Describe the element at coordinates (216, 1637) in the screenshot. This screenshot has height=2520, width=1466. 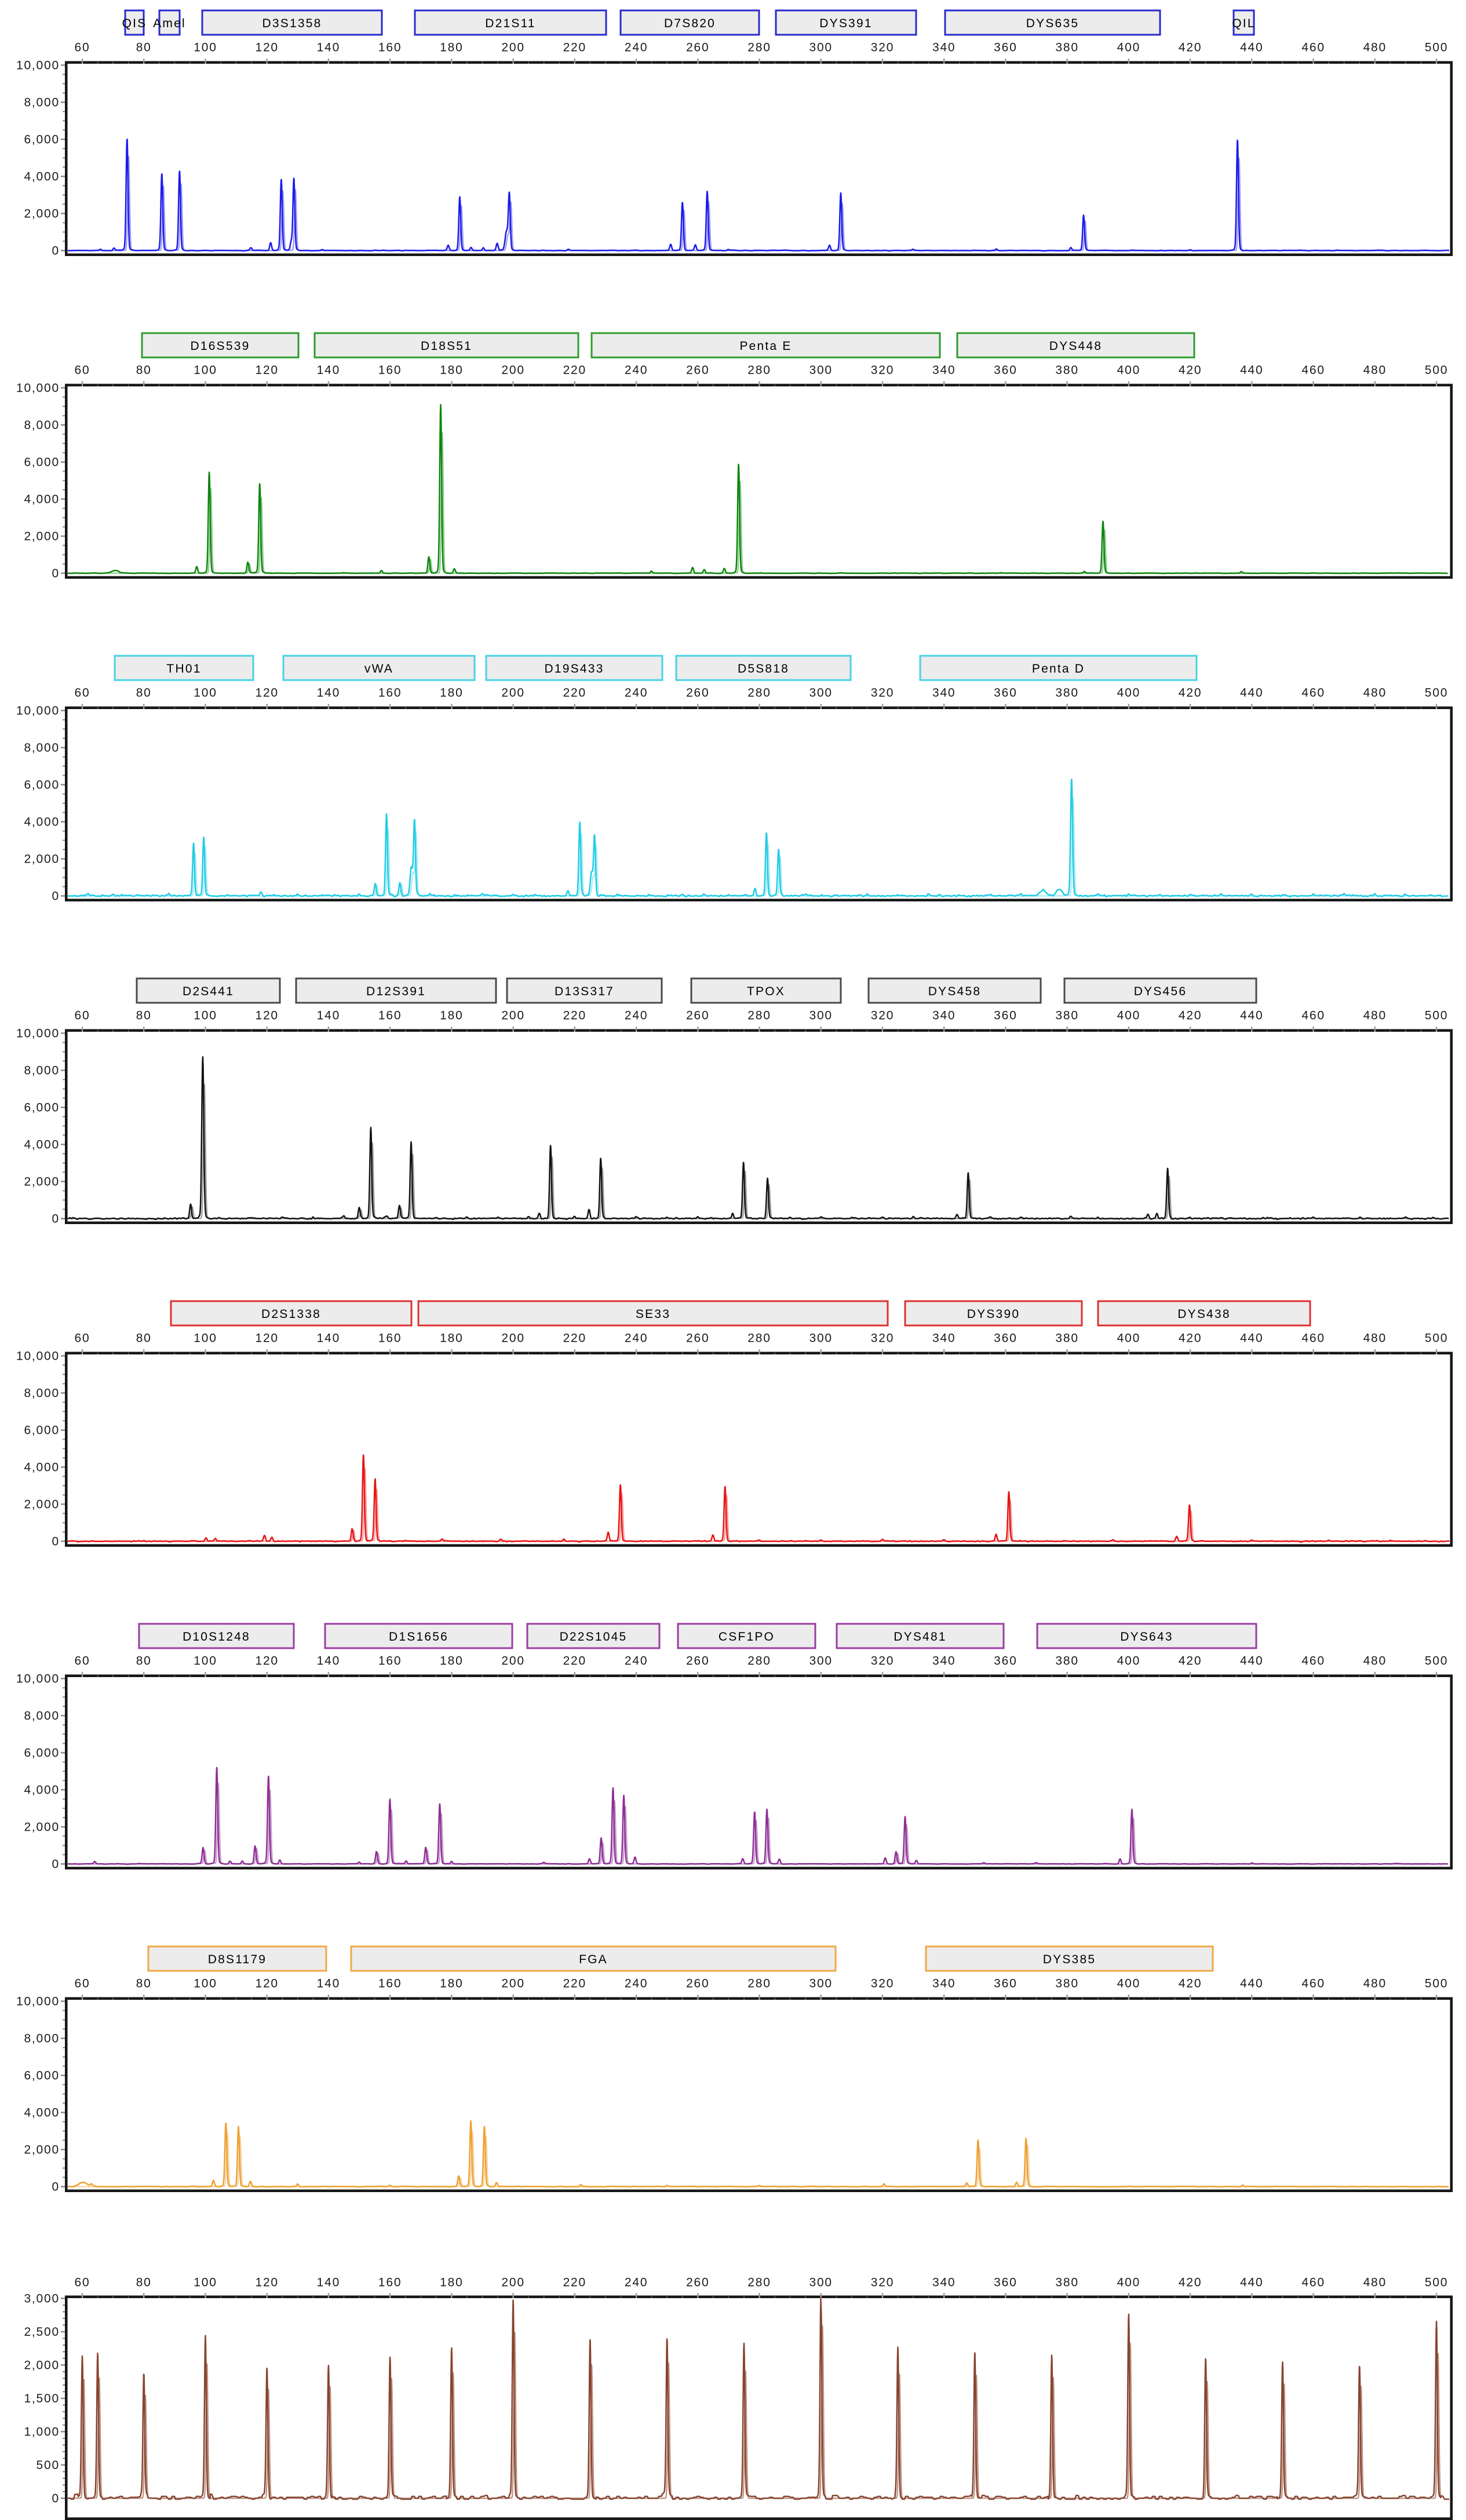
I see `svg-text: D10S1248` at that location.